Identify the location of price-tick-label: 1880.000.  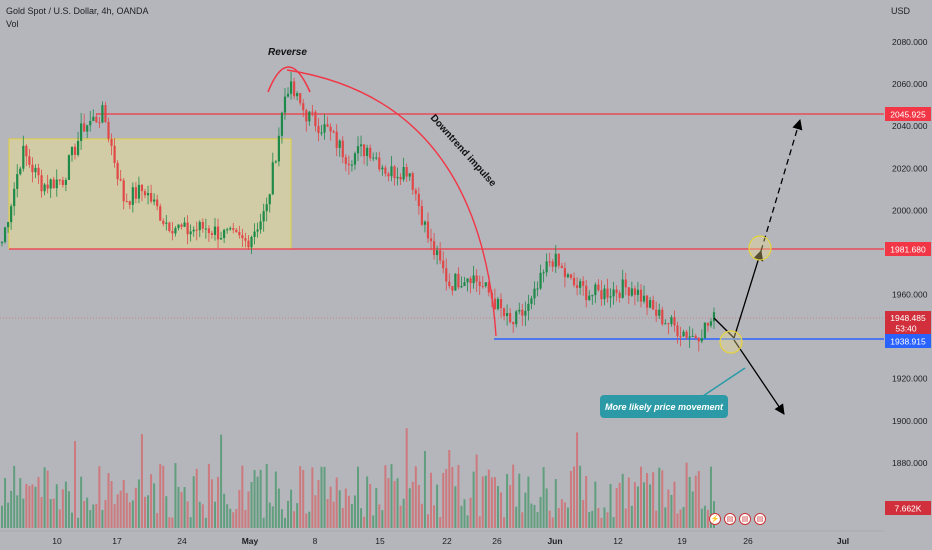
(910, 463).